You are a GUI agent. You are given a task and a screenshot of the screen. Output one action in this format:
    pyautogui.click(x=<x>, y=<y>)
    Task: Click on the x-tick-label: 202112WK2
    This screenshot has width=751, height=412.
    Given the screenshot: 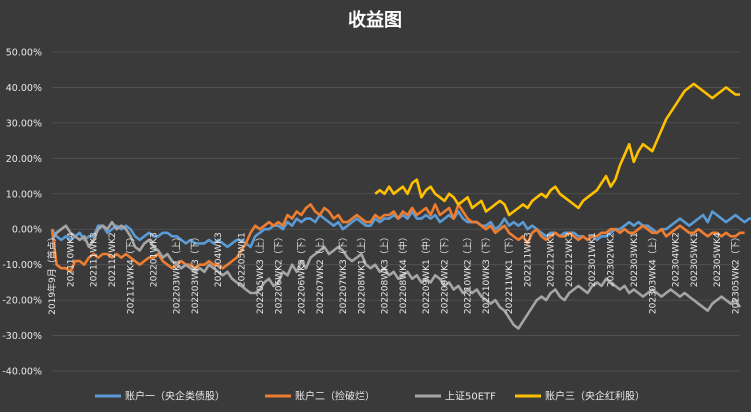 What is the action you would take?
    pyautogui.click(x=113, y=259)
    